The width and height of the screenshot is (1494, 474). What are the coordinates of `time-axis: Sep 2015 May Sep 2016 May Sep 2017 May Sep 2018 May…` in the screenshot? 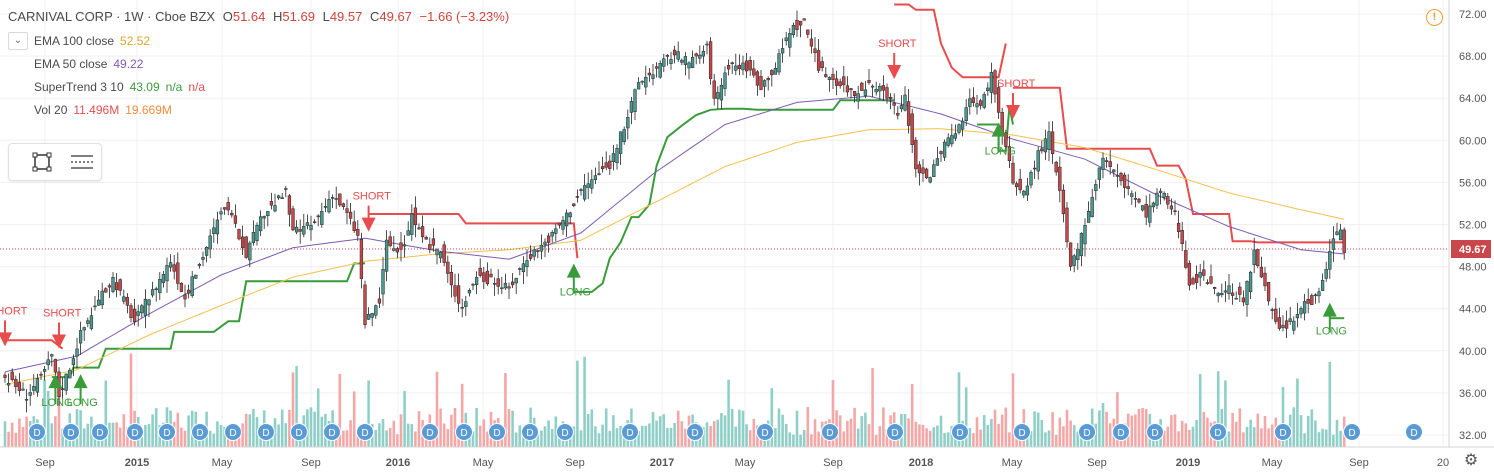 It's located at (747, 457).